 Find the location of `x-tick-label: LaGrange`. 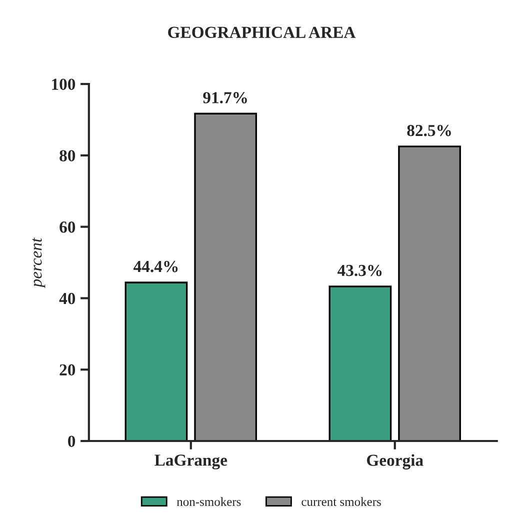

x-tick-label: LaGrange is located at coordinates (191, 462).